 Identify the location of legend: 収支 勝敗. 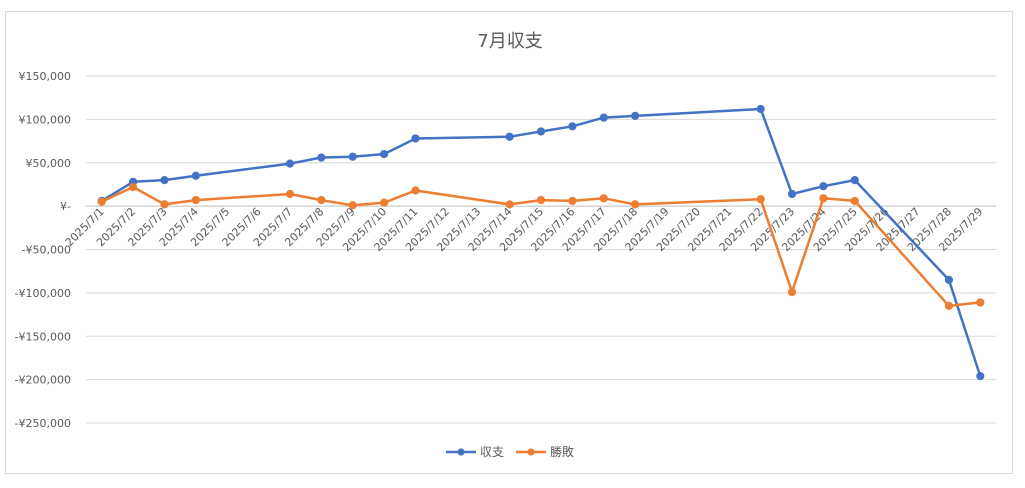
(510, 451).